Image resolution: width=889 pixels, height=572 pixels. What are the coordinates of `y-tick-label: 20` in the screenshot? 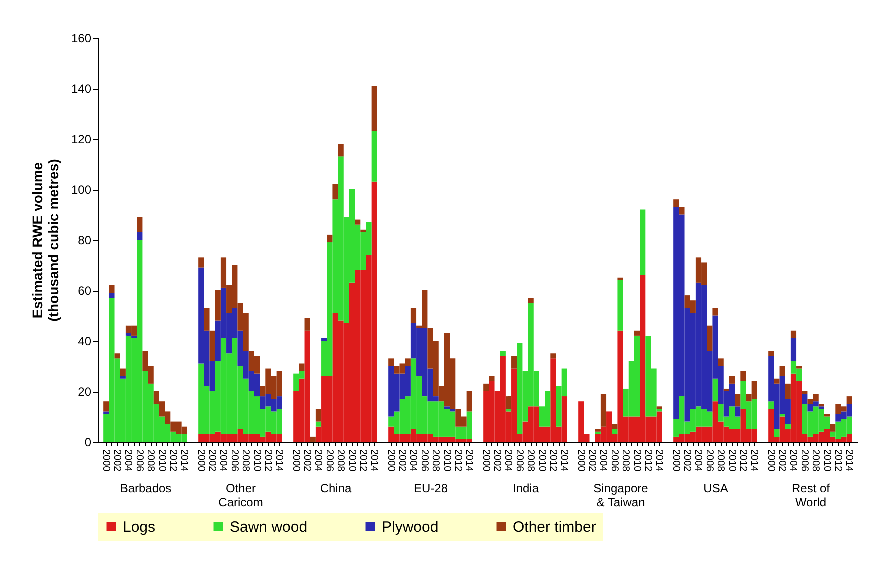 It's located at (85, 392).